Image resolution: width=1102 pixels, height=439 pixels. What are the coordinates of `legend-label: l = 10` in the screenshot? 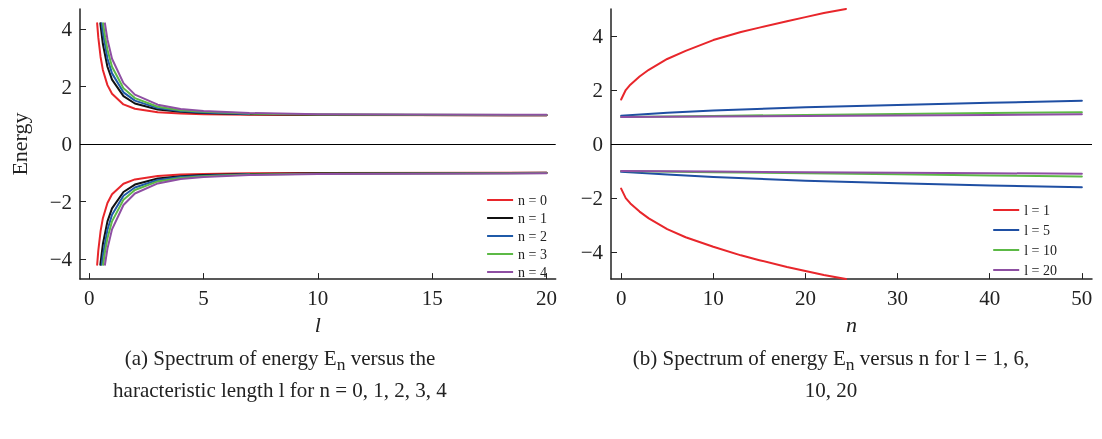 It's located at (1041, 250).